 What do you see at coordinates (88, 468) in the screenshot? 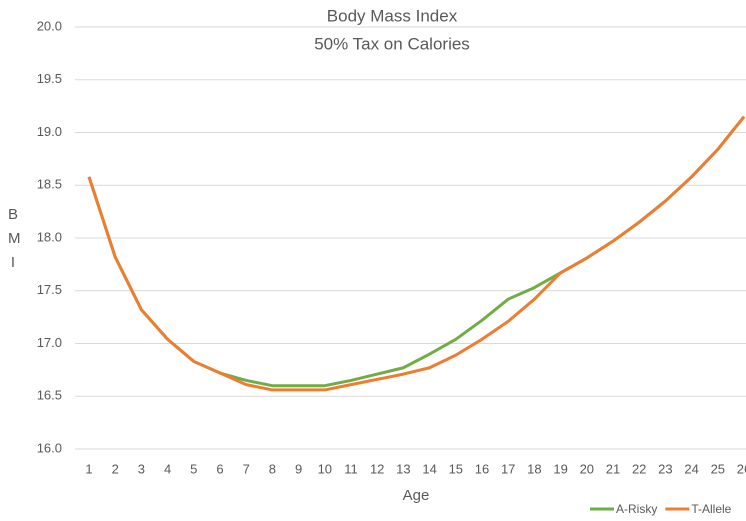
I see `x-tick-label: 1` at bounding box center [88, 468].